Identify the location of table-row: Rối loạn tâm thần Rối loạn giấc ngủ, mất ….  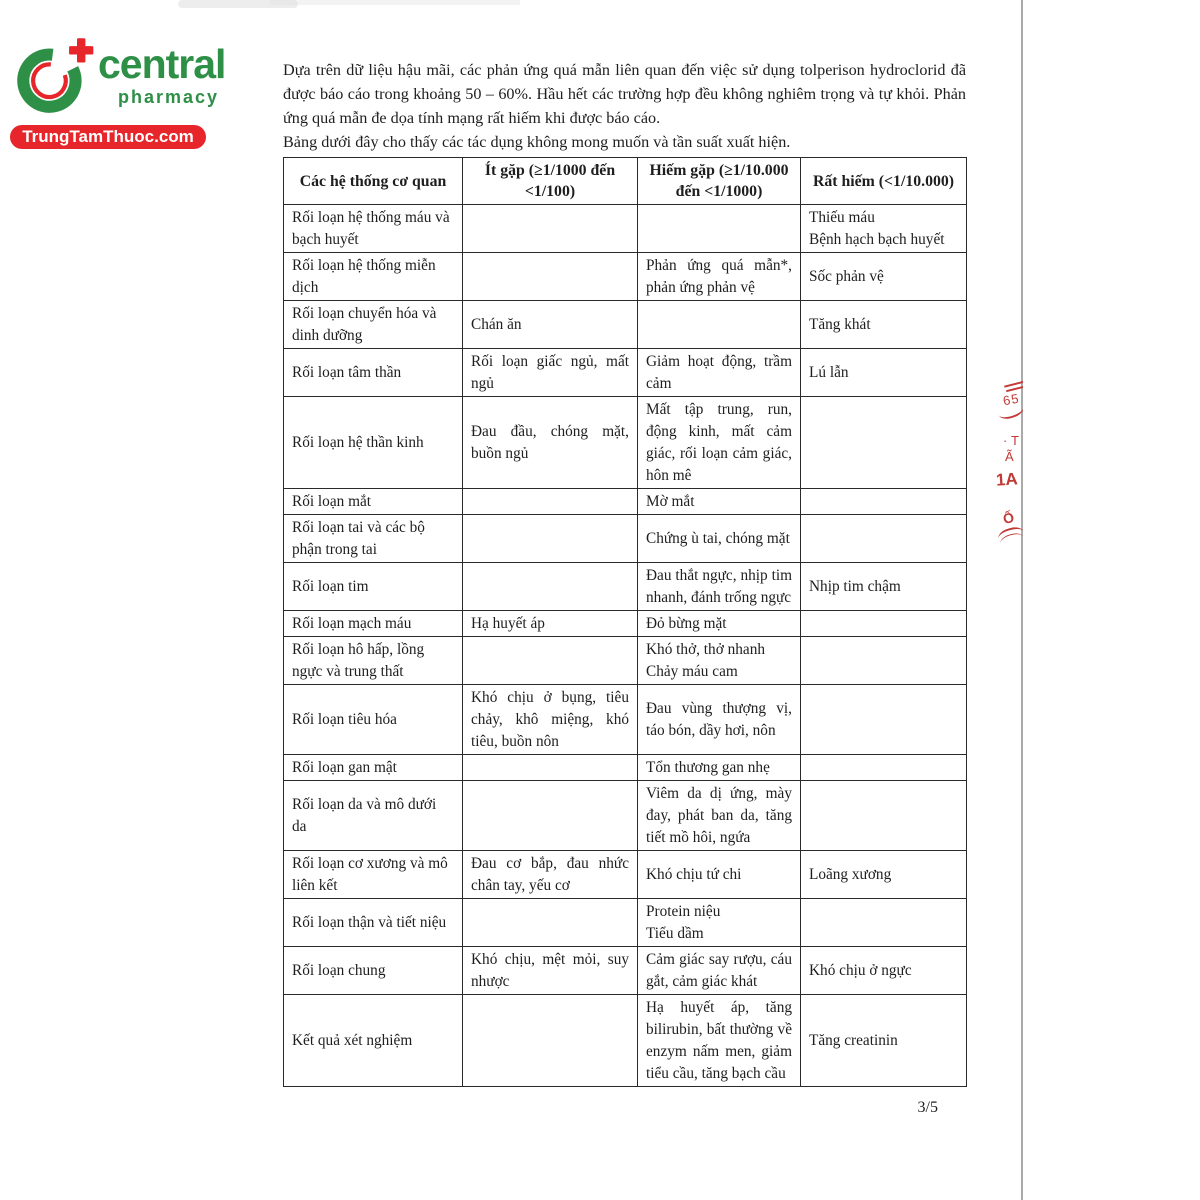
(625, 372).